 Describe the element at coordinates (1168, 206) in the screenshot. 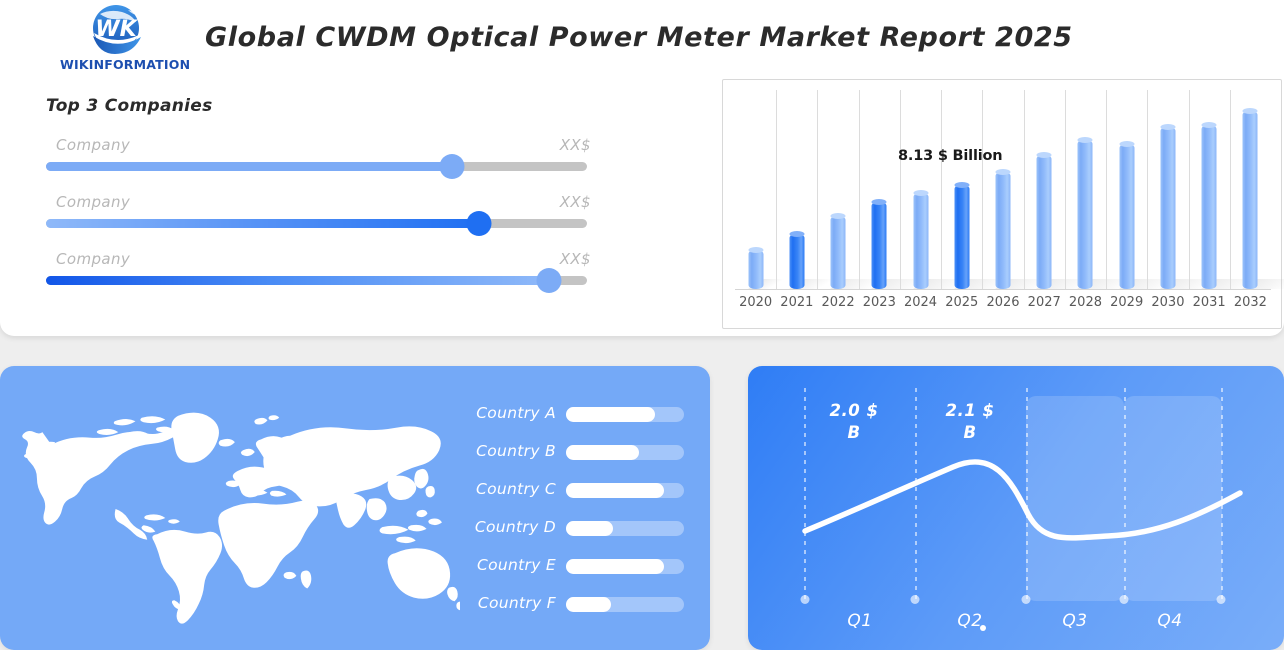

I see `bar-2030` at that location.